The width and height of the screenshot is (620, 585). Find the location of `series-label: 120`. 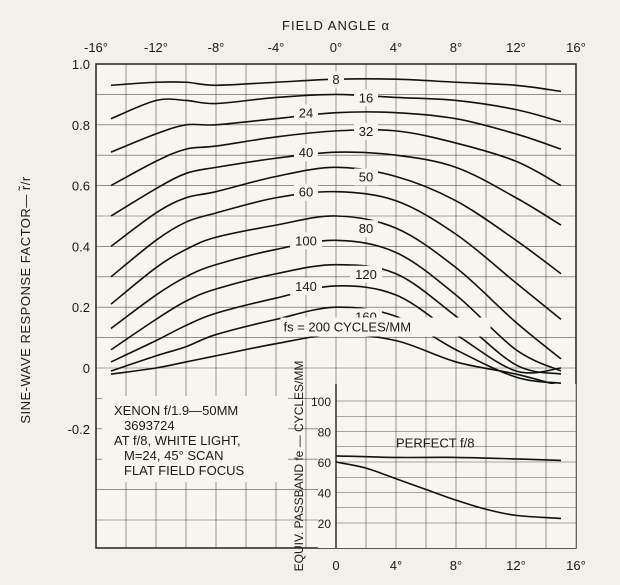

series-label: 120 is located at coordinates (366, 274).